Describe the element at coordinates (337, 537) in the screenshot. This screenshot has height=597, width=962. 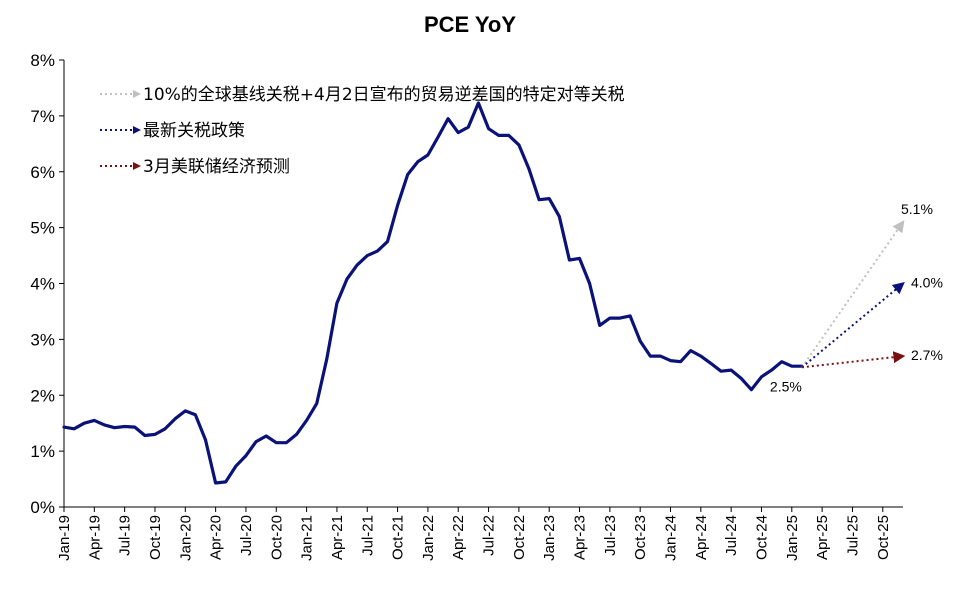
I see `x-tick-label: Apr-21` at that location.